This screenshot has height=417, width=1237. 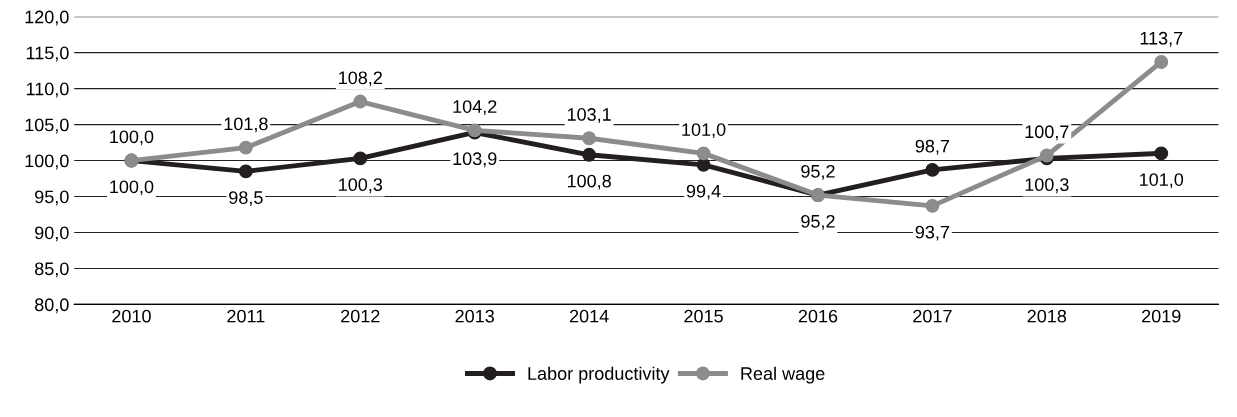 What do you see at coordinates (47, 90) in the screenshot?
I see `y-tick-label: 110,0` at bounding box center [47, 90].